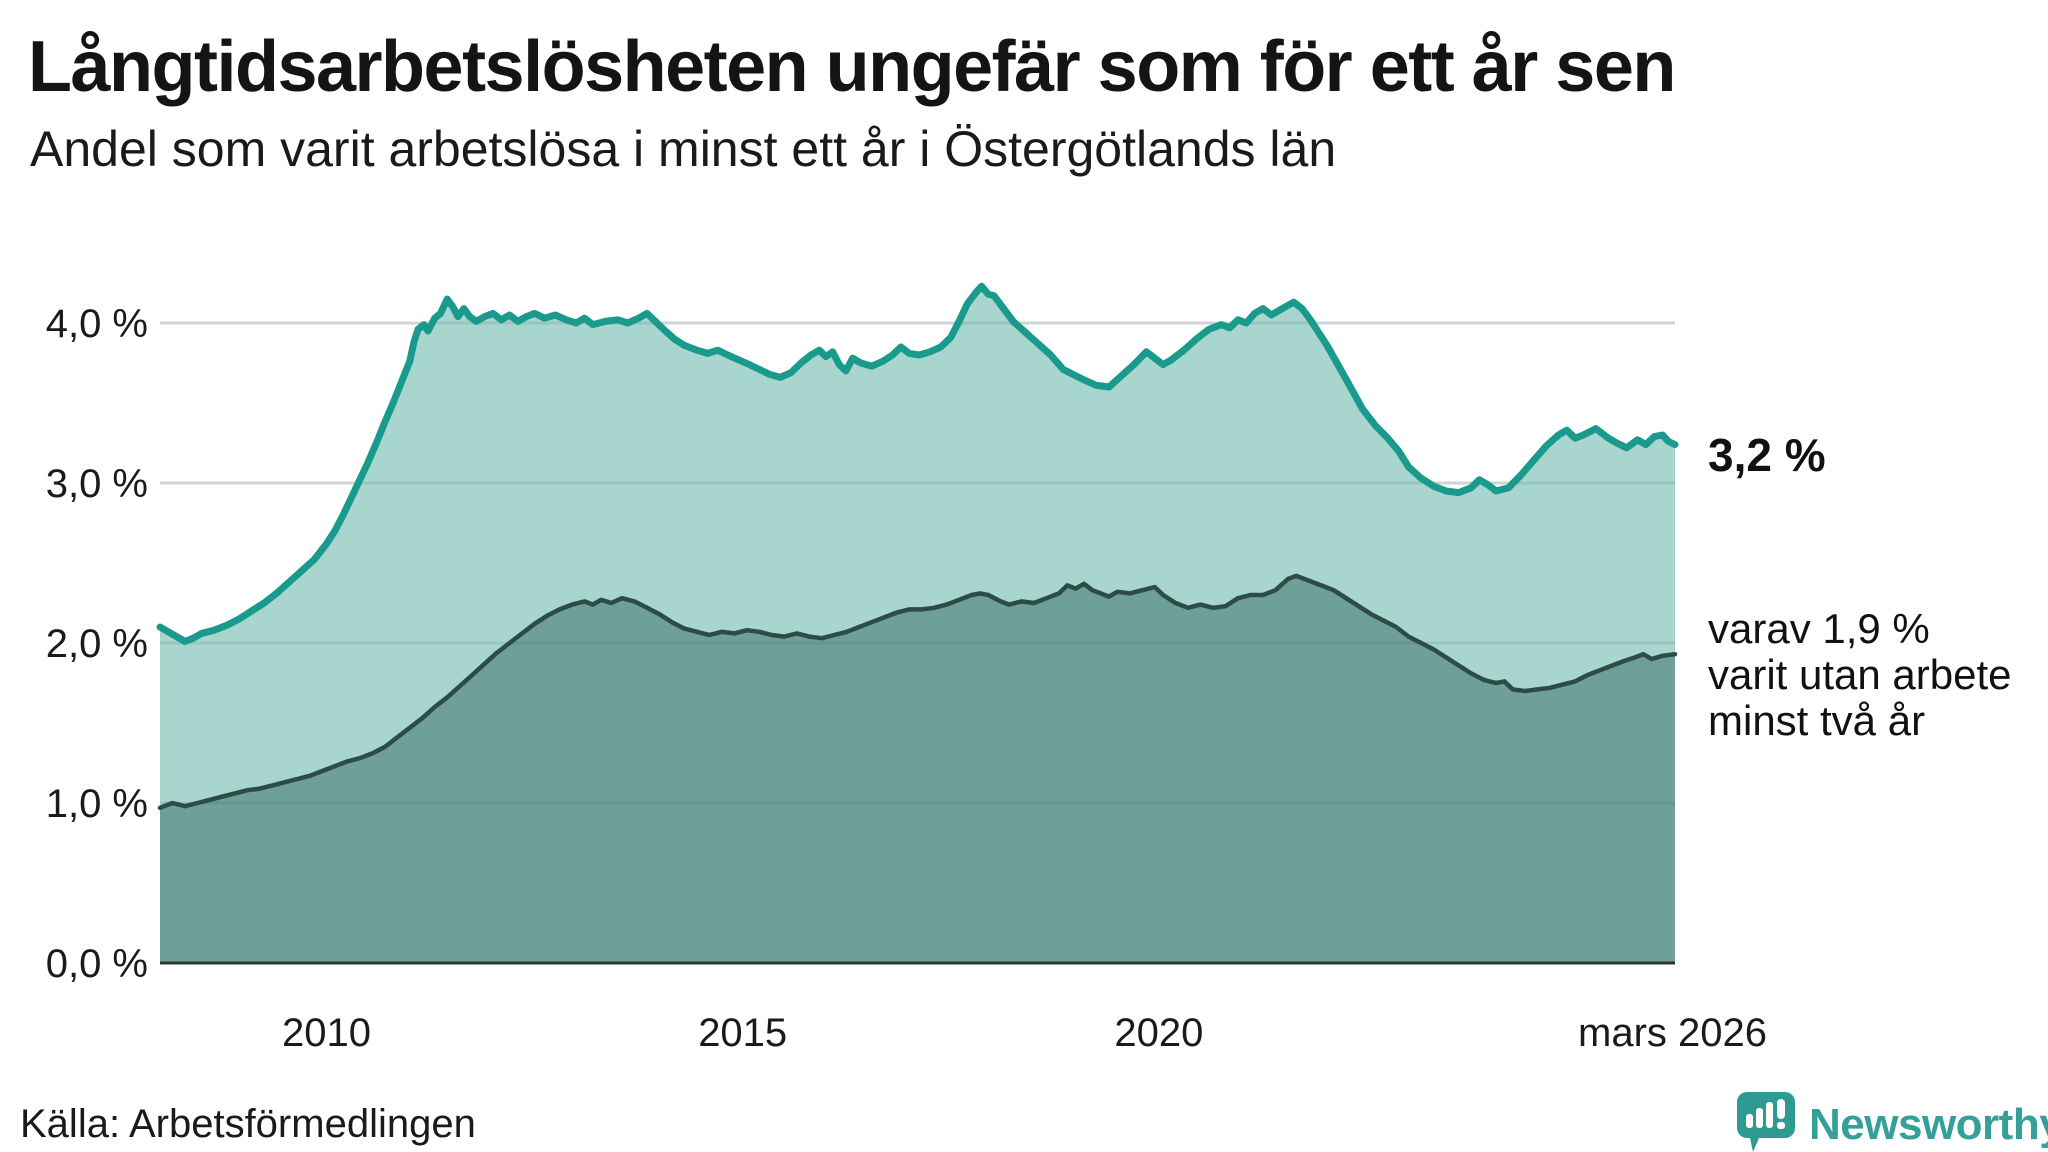  Describe the element at coordinates (97, 484) in the screenshot. I see `y-axis-label-3,0: 3,0 %` at that location.